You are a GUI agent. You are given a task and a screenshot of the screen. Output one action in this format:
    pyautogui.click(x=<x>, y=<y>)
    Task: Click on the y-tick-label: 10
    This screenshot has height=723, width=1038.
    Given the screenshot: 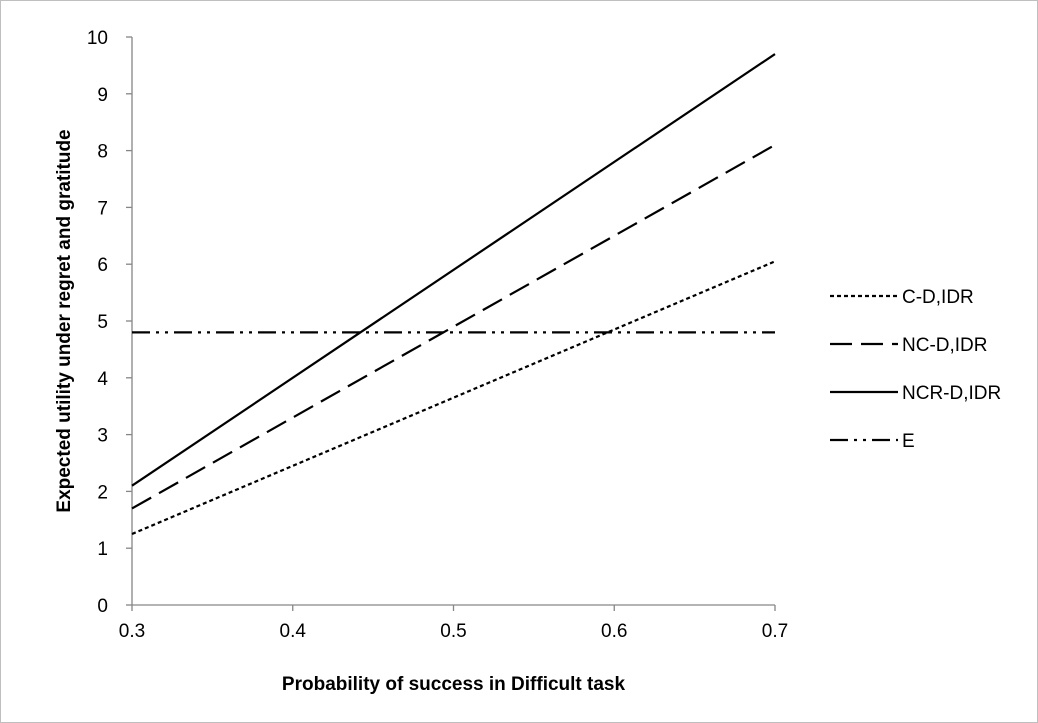 What is the action you would take?
    pyautogui.click(x=97, y=38)
    